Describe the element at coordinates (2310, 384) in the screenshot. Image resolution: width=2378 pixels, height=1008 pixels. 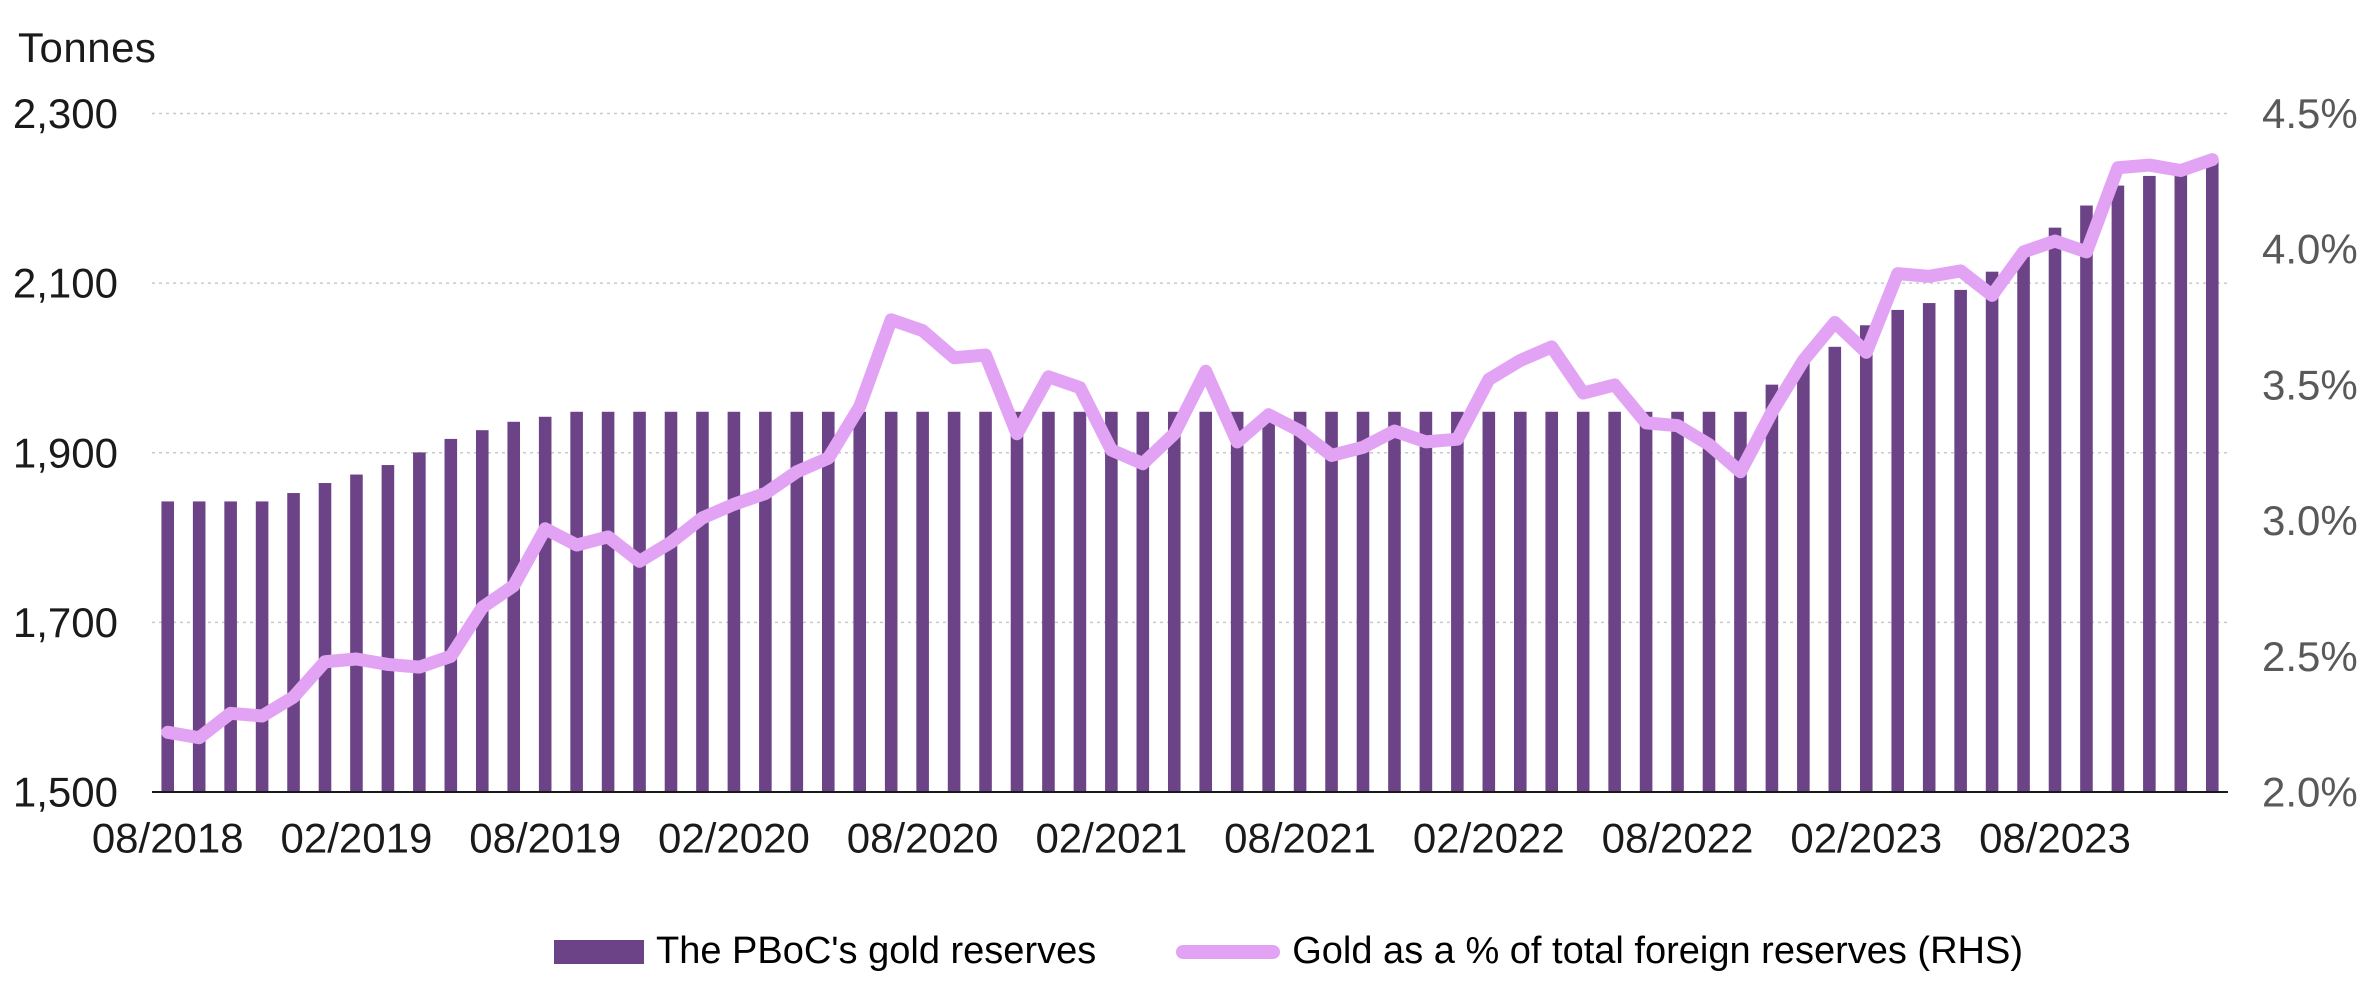
I see `right-axis-tick-label: 3.5%` at that location.